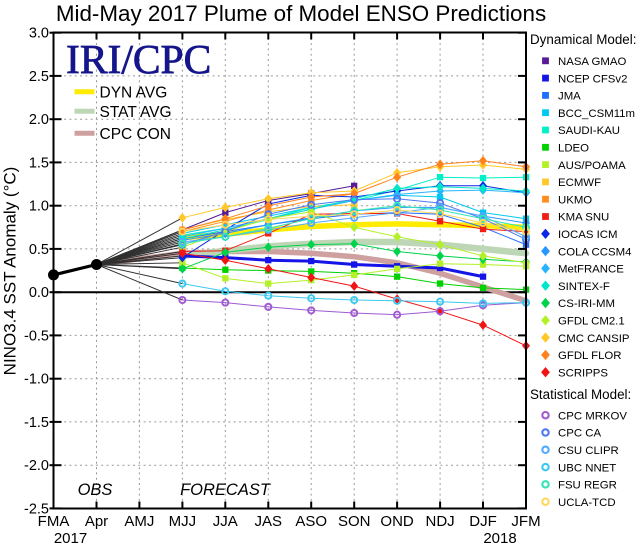 This screenshot has width=643, height=551. Describe the element at coordinates (596, 114) in the screenshot. I see `svg-text: BCC_CSM11m` at that location.